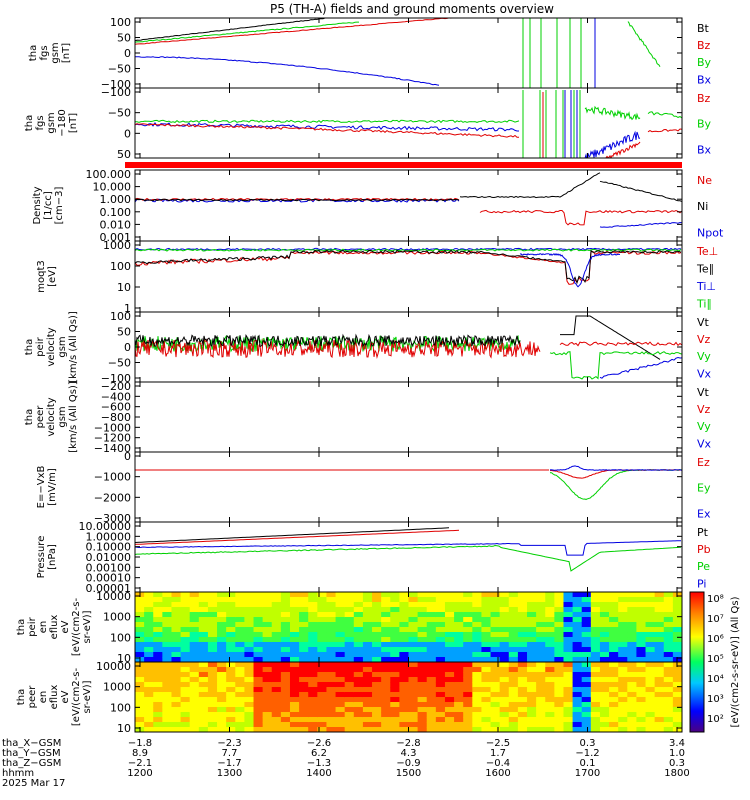 Image resolution: width=750 pixels, height=800 pixels. I want to click on y-tick-label: 100, so click(120, 22).